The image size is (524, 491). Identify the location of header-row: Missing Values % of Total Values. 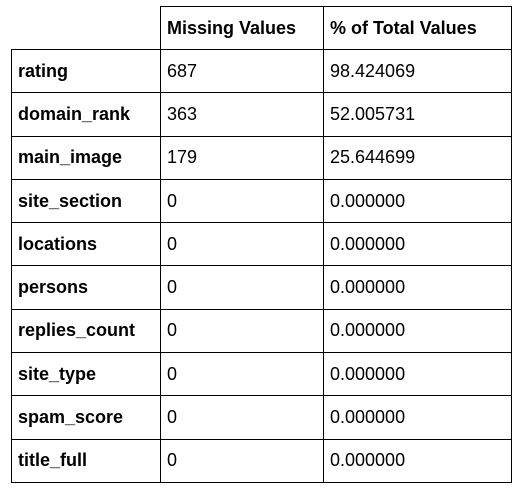
(262, 28).